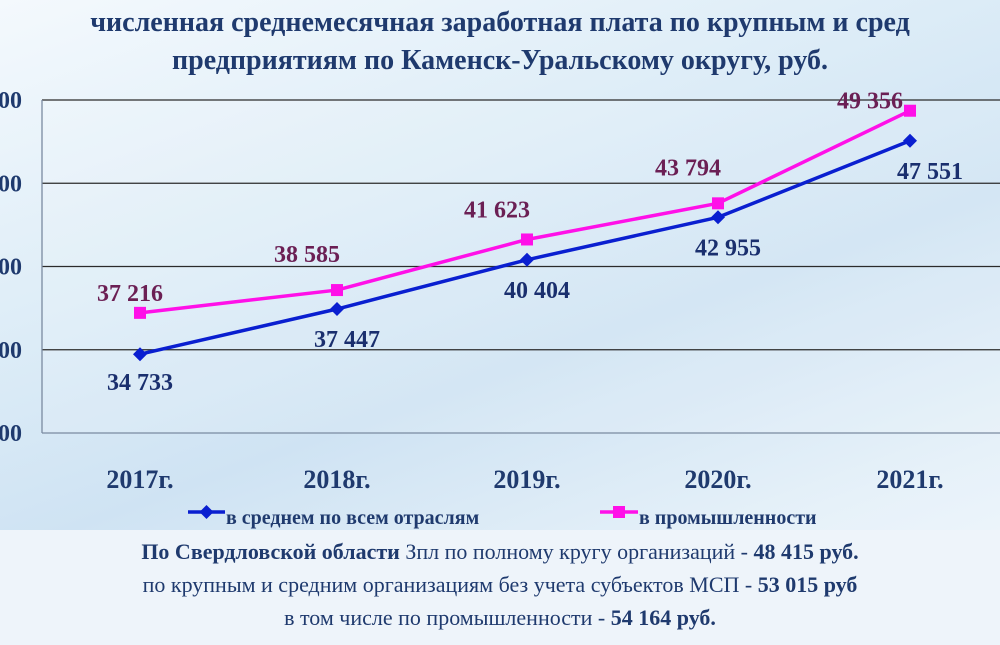 The height and width of the screenshot is (645, 1000). What do you see at coordinates (336, 479) in the screenshot?
I see `x-tick-label: 2018г.` at bounding box center [336, 479].